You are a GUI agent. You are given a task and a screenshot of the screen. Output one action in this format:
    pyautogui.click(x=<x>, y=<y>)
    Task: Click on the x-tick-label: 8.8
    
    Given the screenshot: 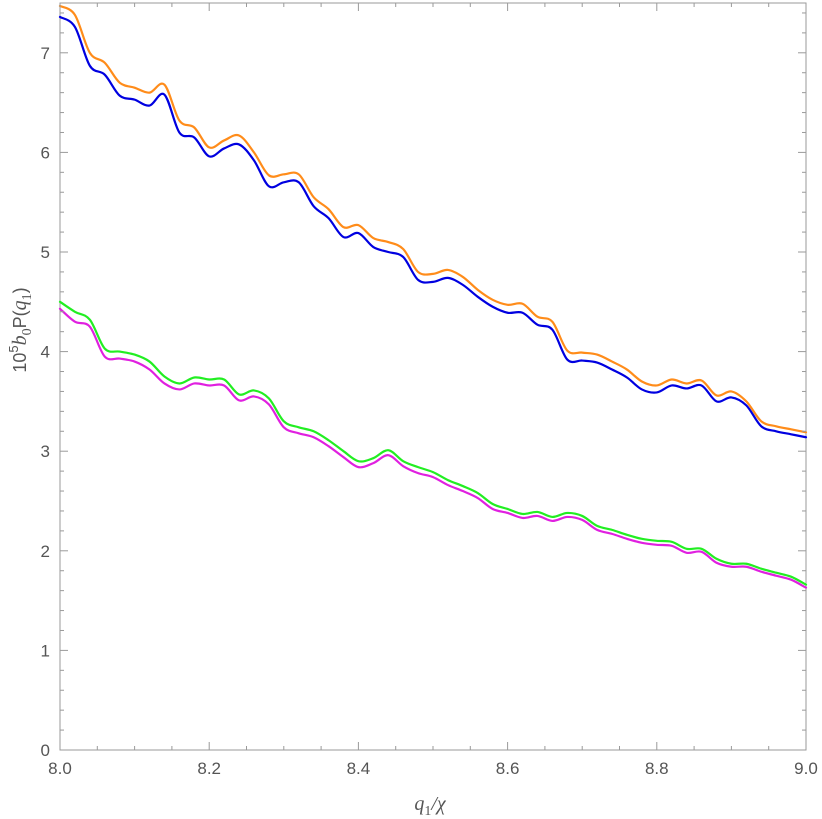 What is the action you would take?
    pyautogui.click(x=657, y=768)
    